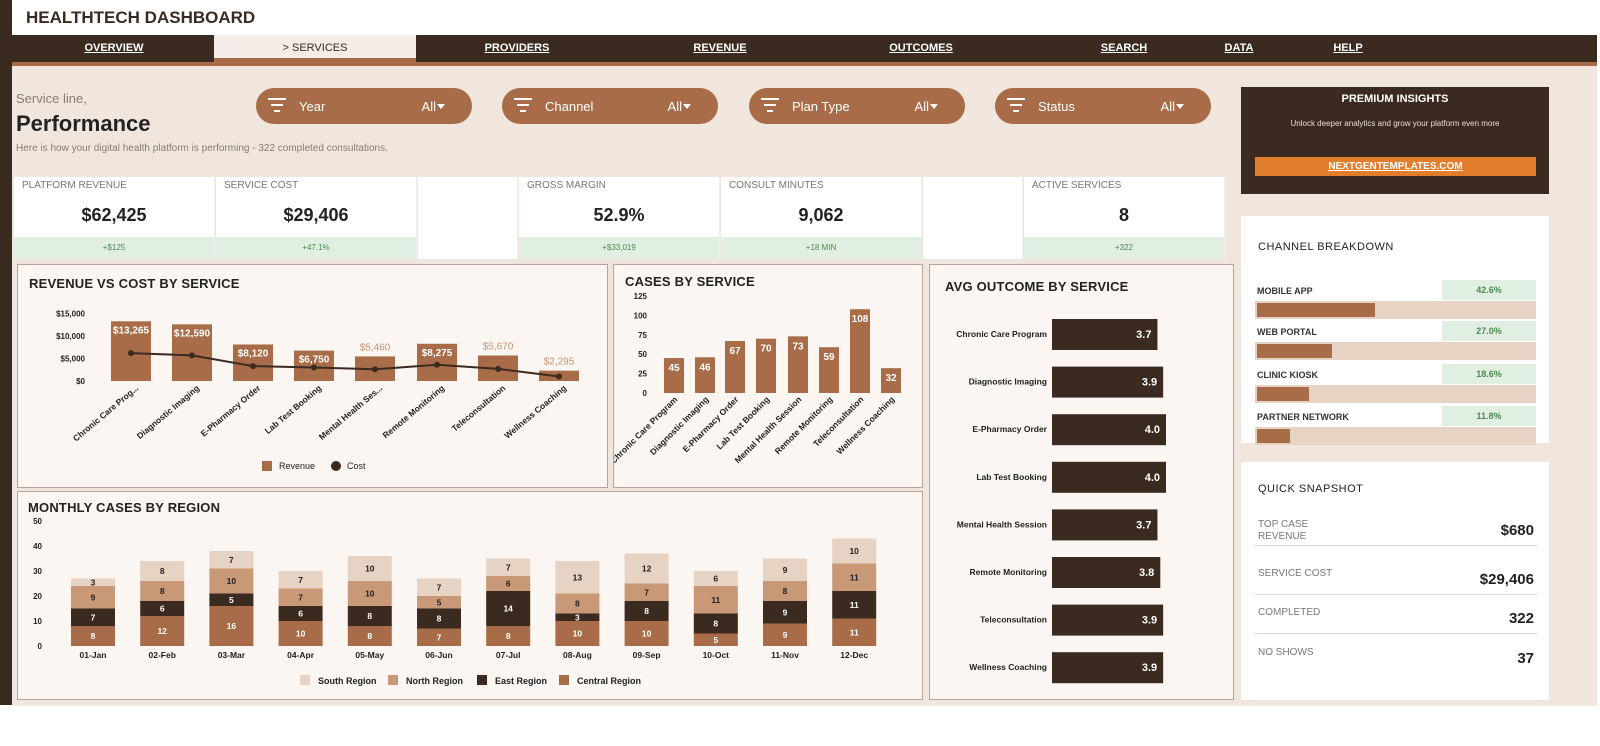 This screenshot has width=1600, height=746. What do you see at coordinates (93, 582) in the screenshot?
I see `stack-data-label: 3` at bounding box center [93, 582].